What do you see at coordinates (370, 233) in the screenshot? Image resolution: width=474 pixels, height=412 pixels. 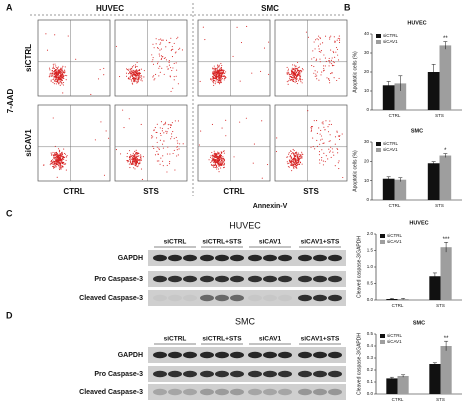 I see `y-tick-label: 2.0` at bounding box center [370, 233].